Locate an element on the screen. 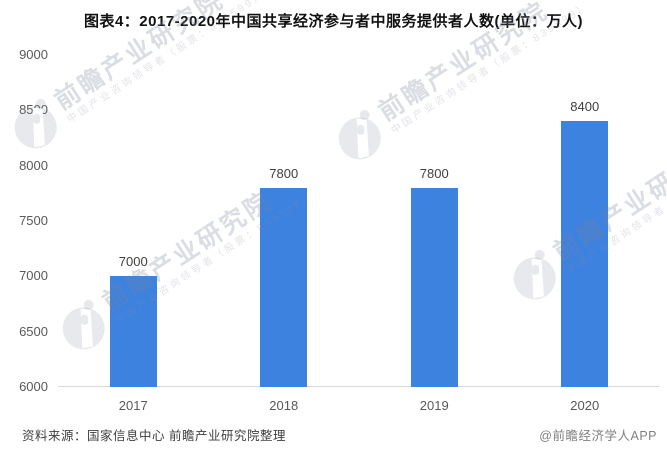 The height and width of the screenshot is (453, 667). x-axis-line is located at coordinates (359, 386).